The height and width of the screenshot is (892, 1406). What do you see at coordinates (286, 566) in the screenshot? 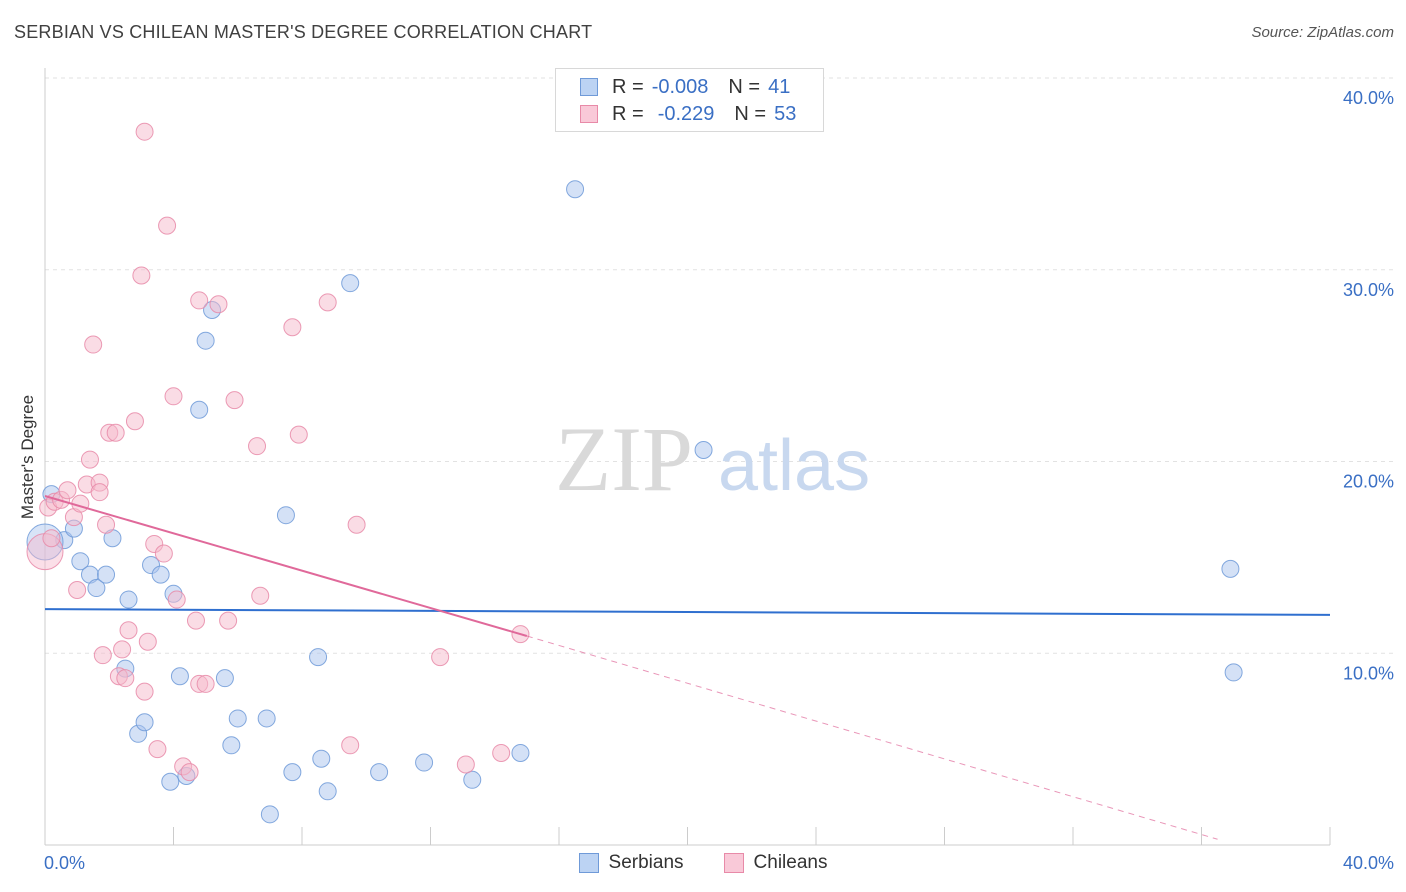
I see `chileans-trend-line` at bounding box center [286, 566].